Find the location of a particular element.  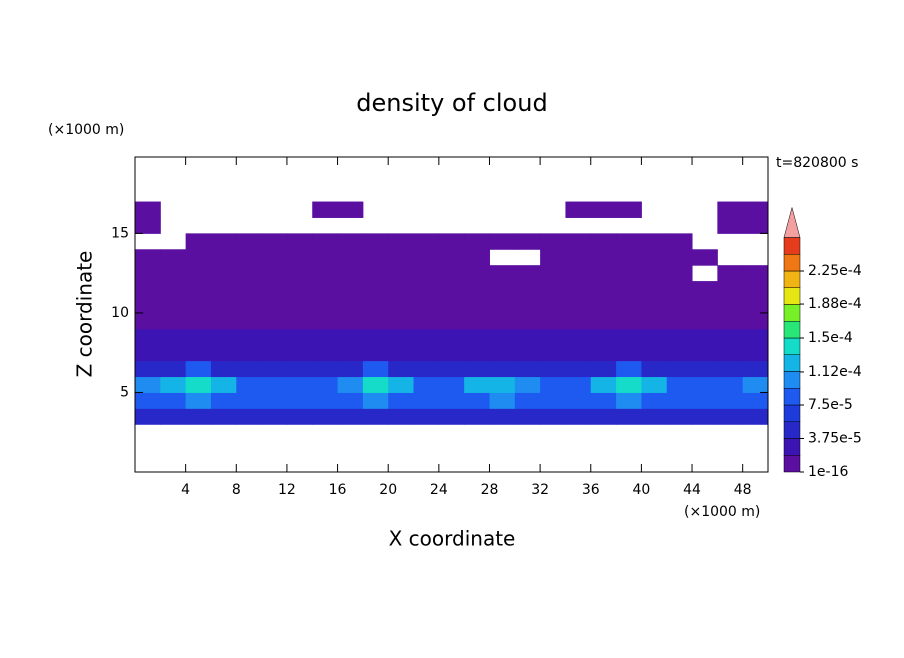

x-axis-label: X coordinate is located at coordinates (452, 539).